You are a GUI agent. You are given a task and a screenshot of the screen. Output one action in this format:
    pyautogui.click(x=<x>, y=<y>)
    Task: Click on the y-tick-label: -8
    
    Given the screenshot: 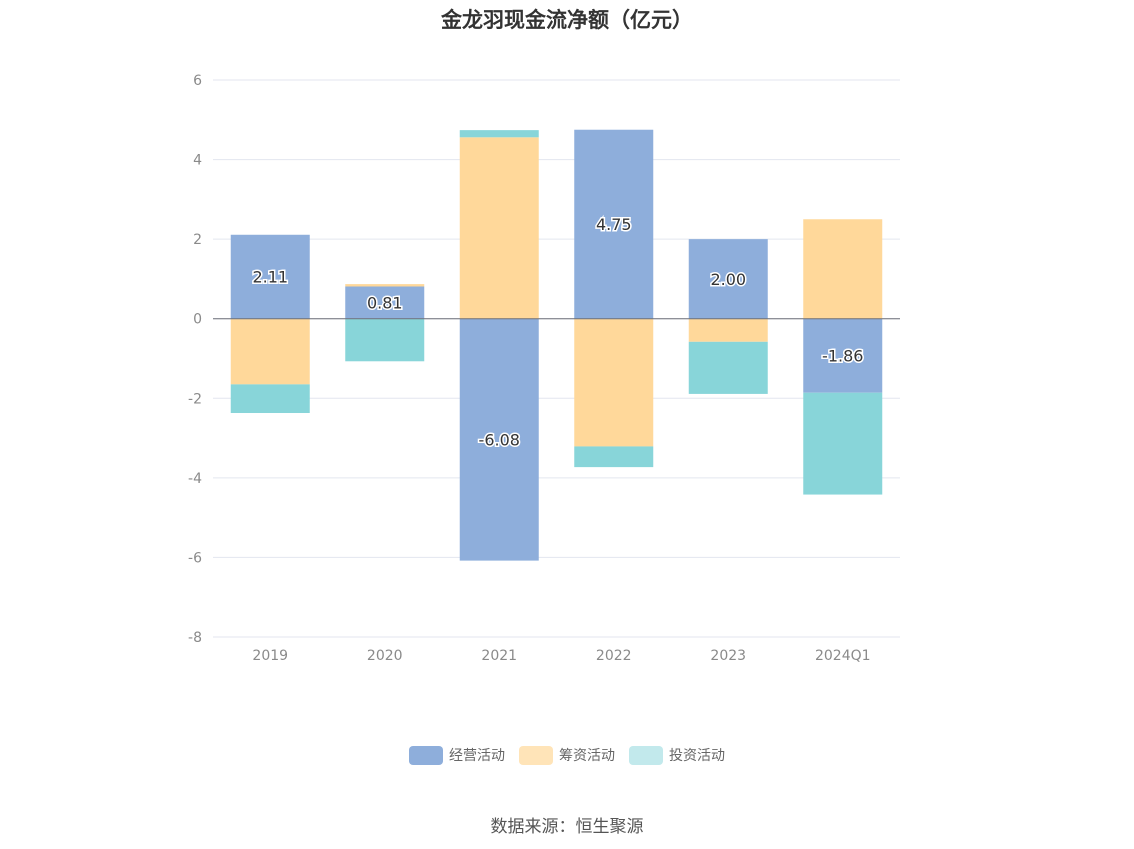 What is the action you would take?
    pyautogui.click(x=195, y=638)
    